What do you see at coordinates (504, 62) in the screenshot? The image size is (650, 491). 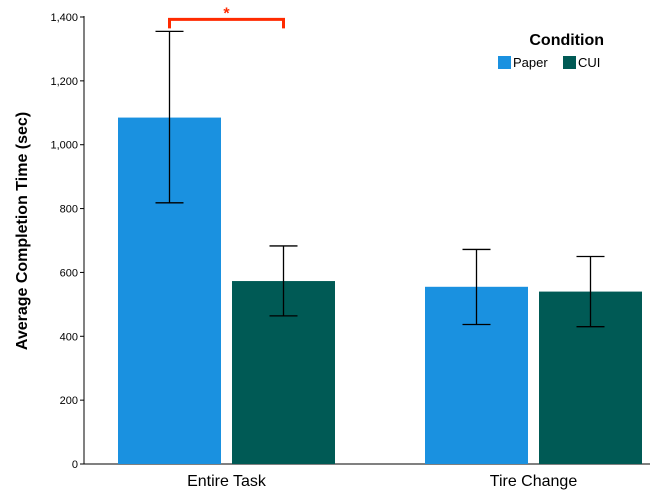 I see `legend-swatch-paper` at bounding box center [504, 62].